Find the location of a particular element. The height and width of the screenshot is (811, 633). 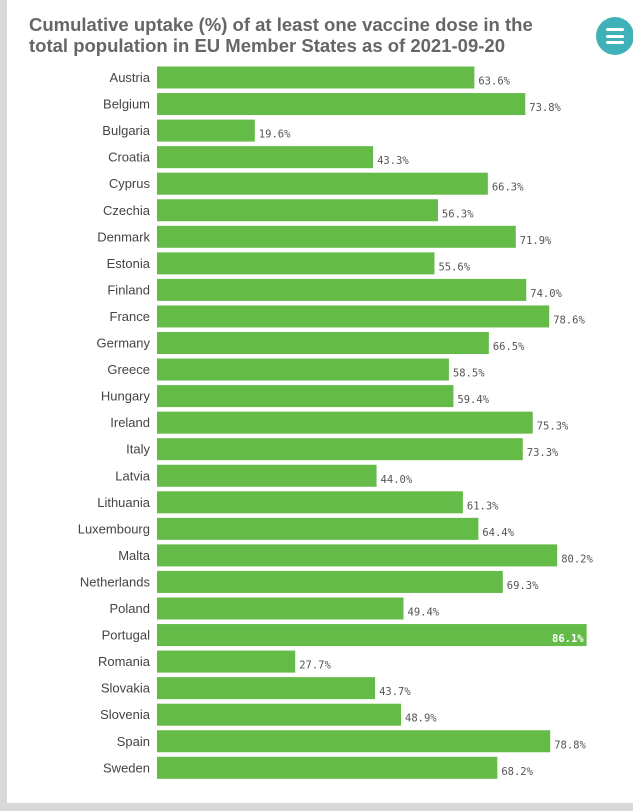

data-label-spain: 78.8% is located at coordinates (570, 745).